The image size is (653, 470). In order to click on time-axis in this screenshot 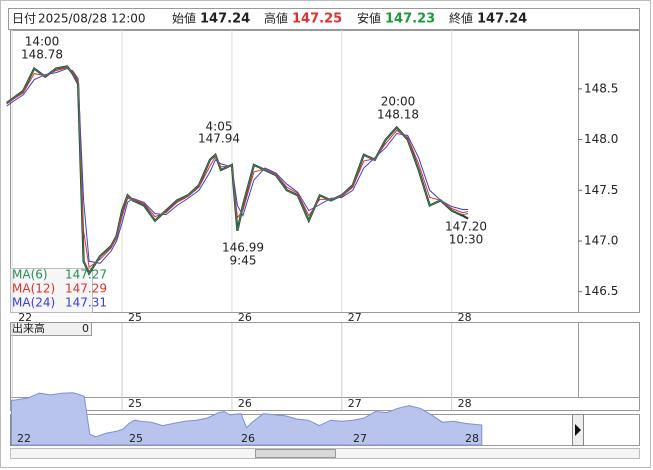, I will do `click(325, 404)`.